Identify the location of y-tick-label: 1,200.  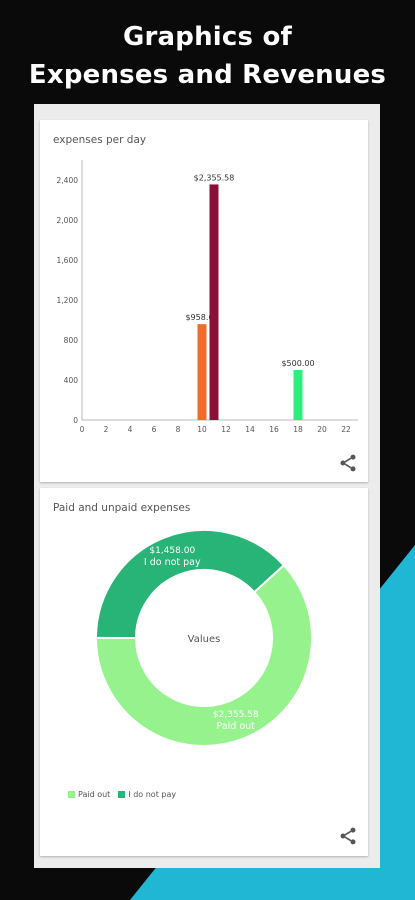
(68, 300).